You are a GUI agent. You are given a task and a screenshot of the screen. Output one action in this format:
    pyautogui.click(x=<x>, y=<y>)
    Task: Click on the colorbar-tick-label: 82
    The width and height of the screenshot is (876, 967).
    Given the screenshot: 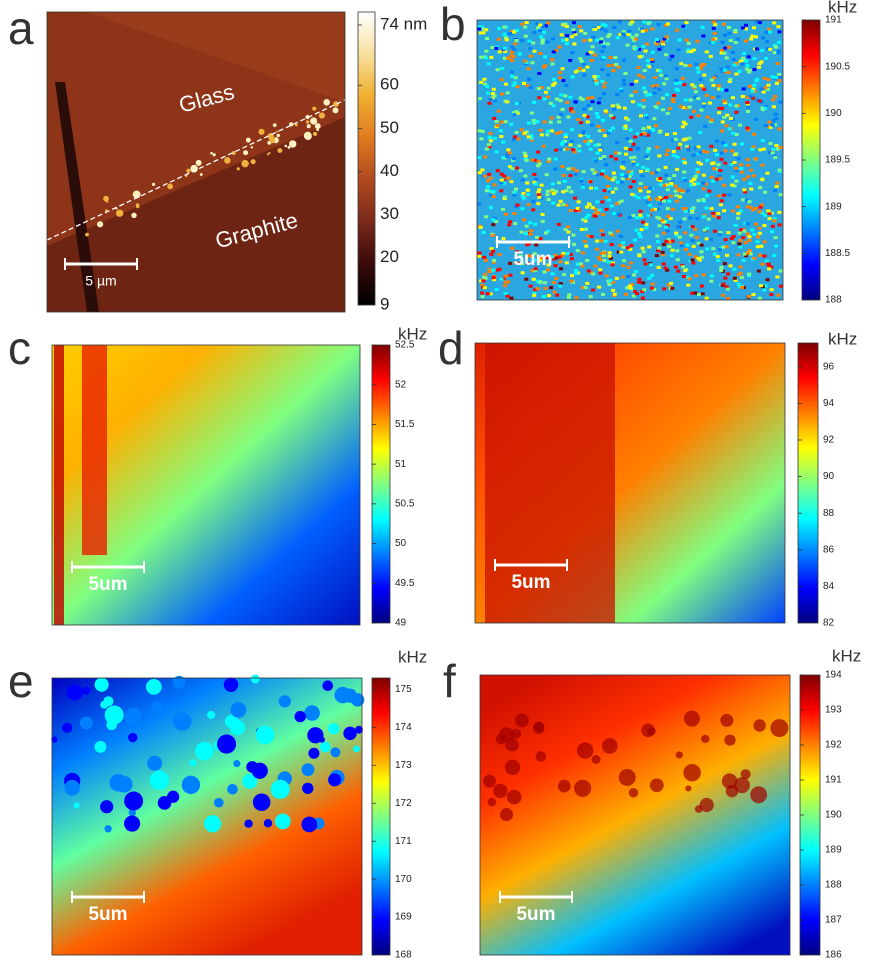 What is the action you would take?
    pyautogui.click(x=829, y=623)
    